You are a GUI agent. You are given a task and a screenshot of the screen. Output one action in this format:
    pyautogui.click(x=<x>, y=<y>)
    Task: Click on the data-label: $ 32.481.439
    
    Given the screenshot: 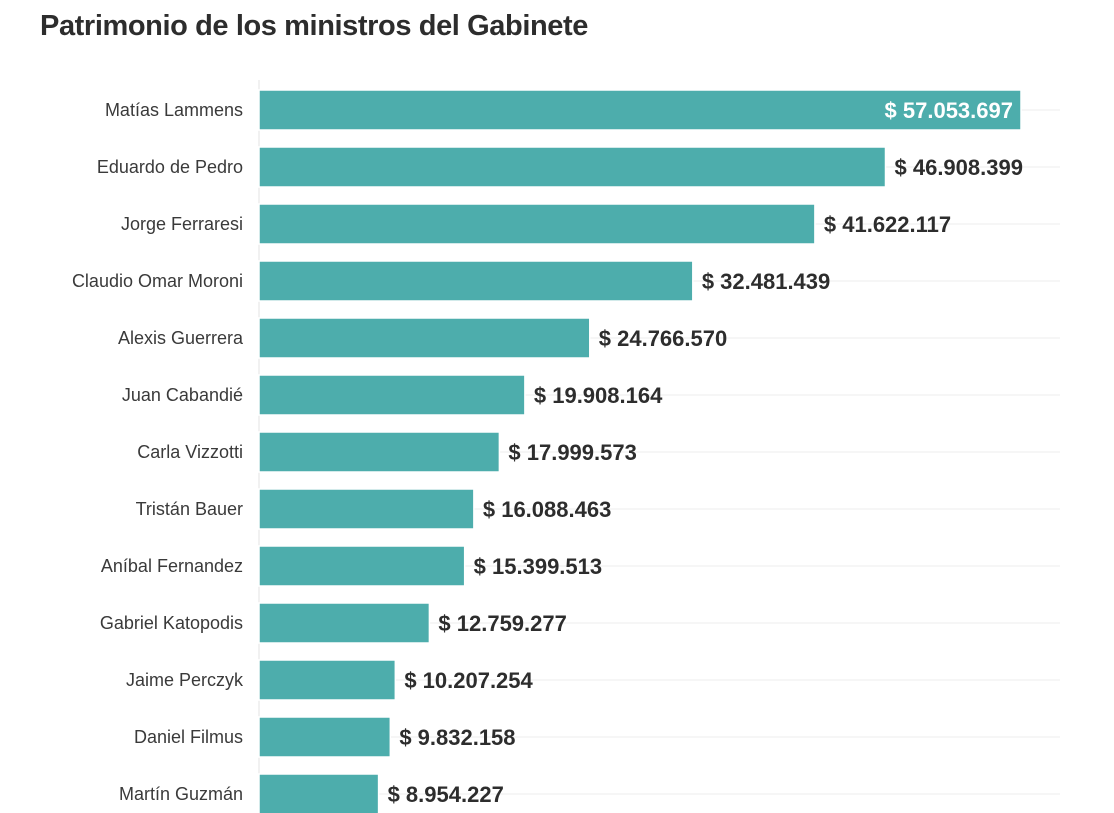 What is the action you would take?
    pyautogui.click(x=766, y=281)
    